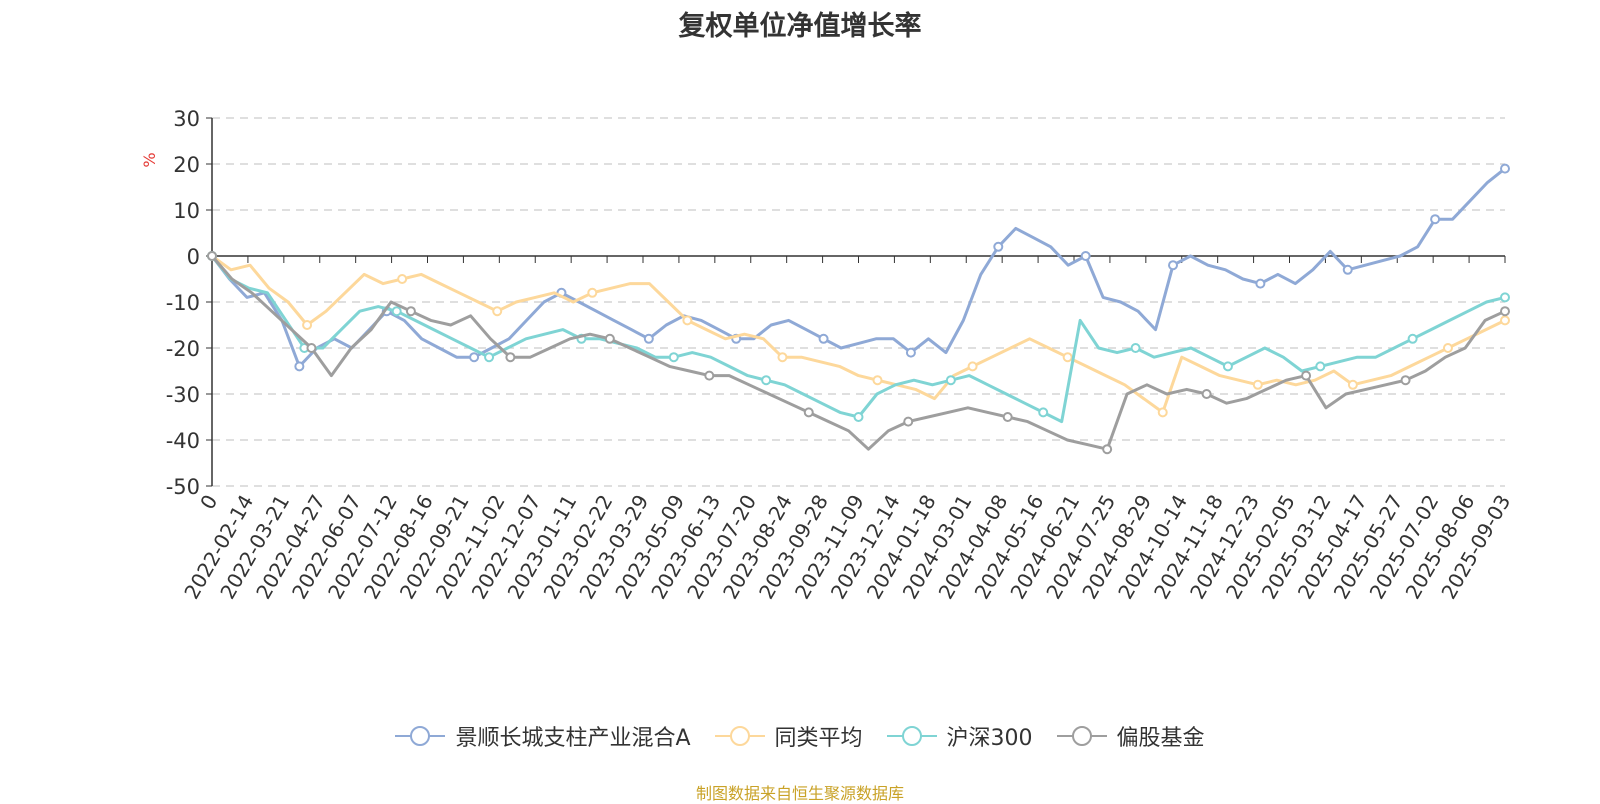 The width and height of the screenshot is (1600, 804). I want to click on y-tick-label: 30, so click(186, 119).